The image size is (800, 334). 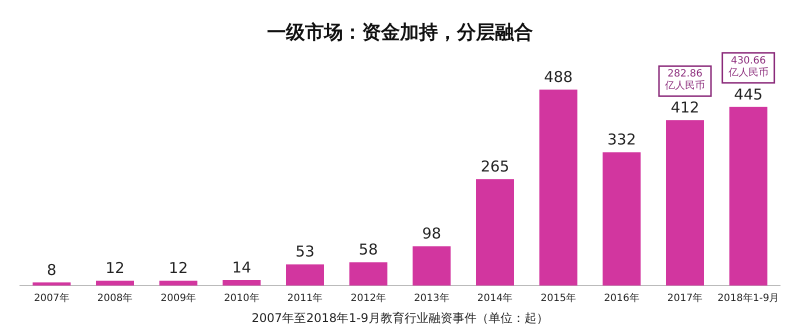 I want to click on x-tick-label: 2011年, so click(x=305, y=298).